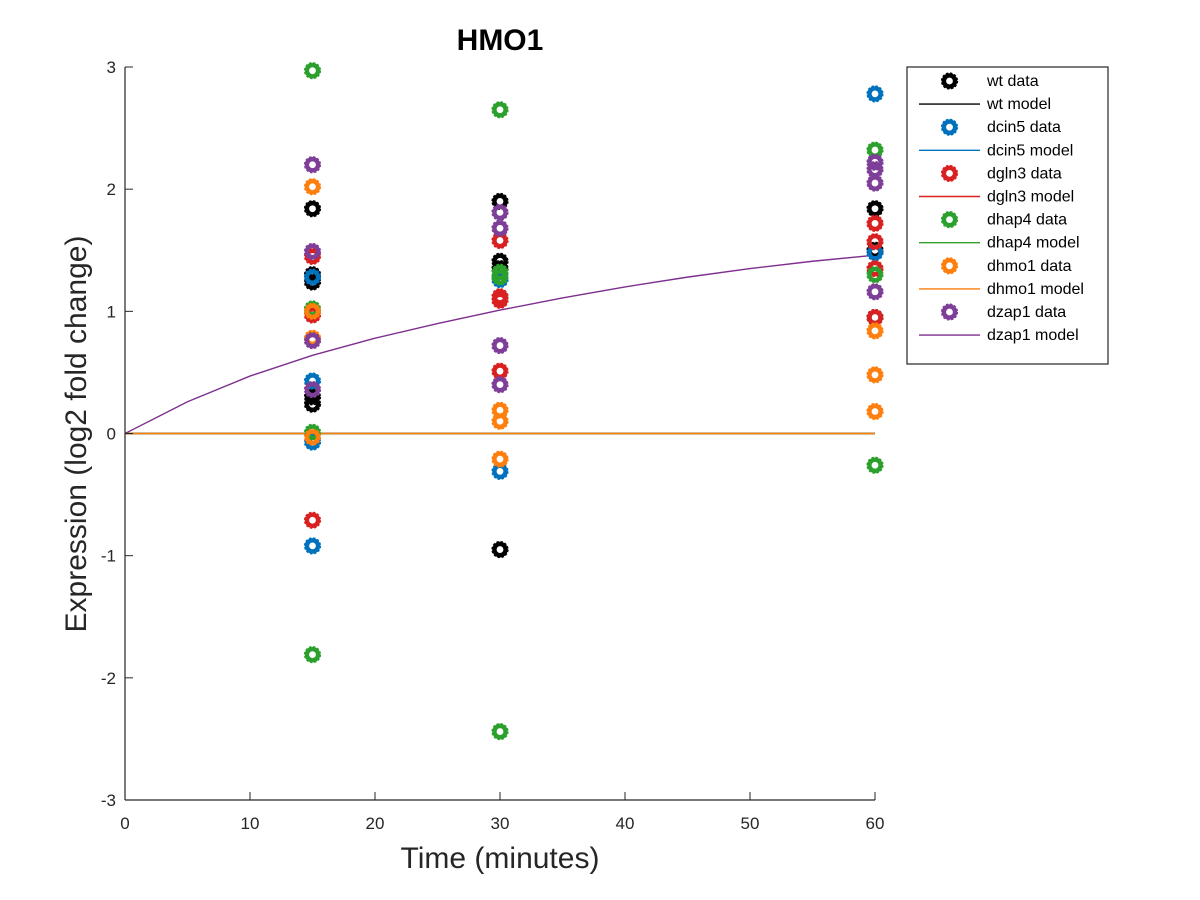  Describe the element at coordinates (625, 823) in the screenshot. I see `x-tick-label: 40` at that location.